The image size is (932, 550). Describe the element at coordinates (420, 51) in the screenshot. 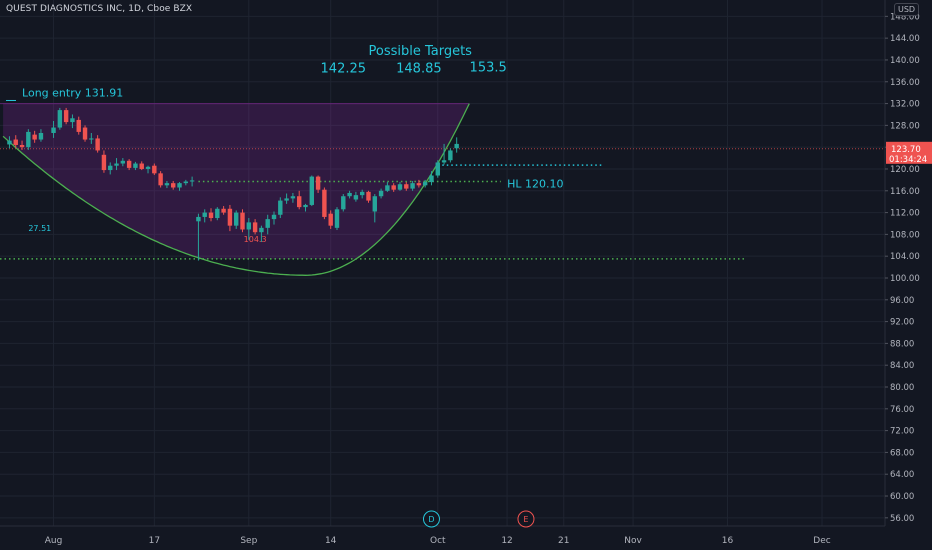

I see `possible-targets-label: Possible Targets` at that location.